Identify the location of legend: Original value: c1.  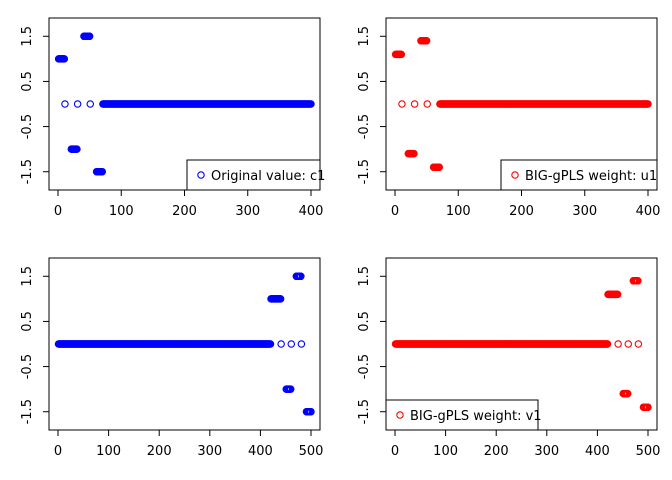
(255, 175).